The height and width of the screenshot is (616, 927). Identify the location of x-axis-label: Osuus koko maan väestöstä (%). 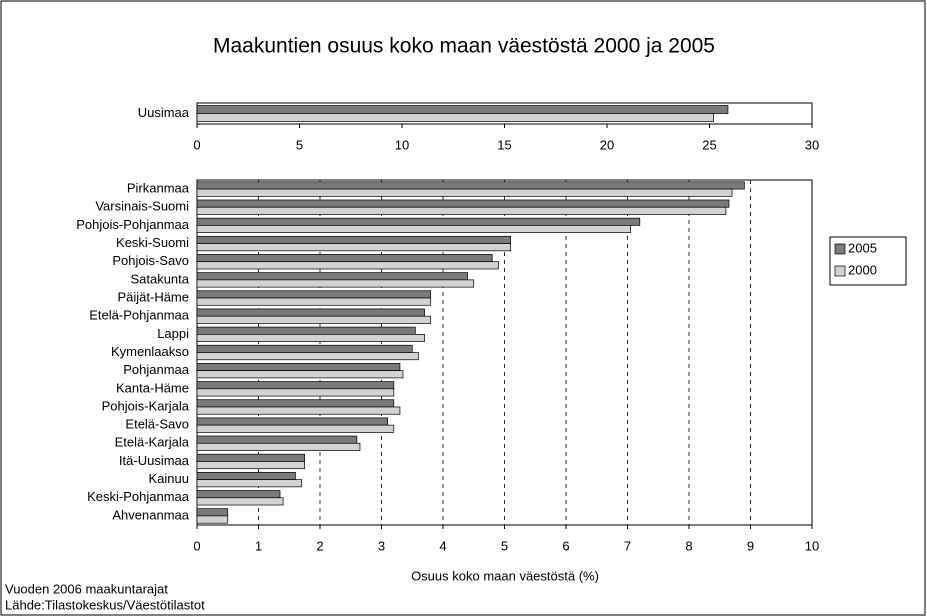
(505, 575).